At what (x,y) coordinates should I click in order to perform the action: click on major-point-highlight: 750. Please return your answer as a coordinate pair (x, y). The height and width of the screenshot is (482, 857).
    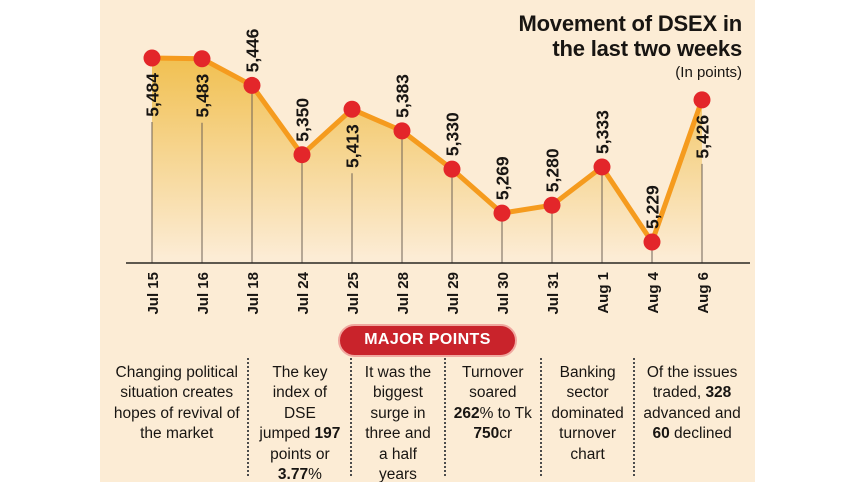
    Looking at the image, I should click on (486, 434).